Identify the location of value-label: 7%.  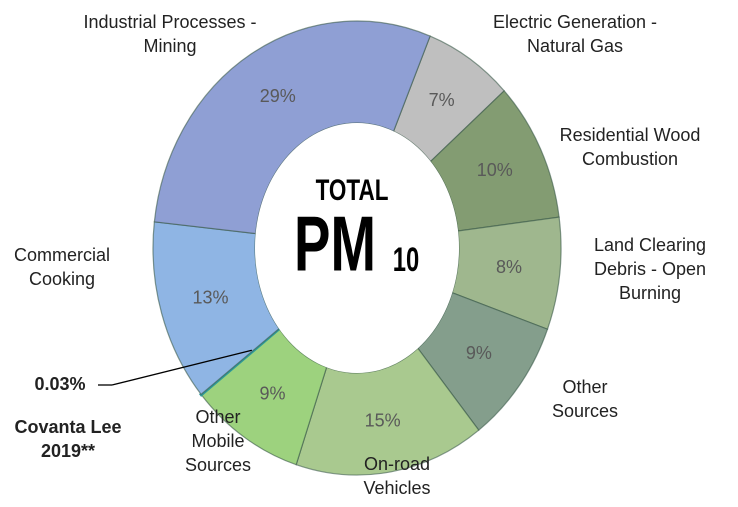
(442, 100).